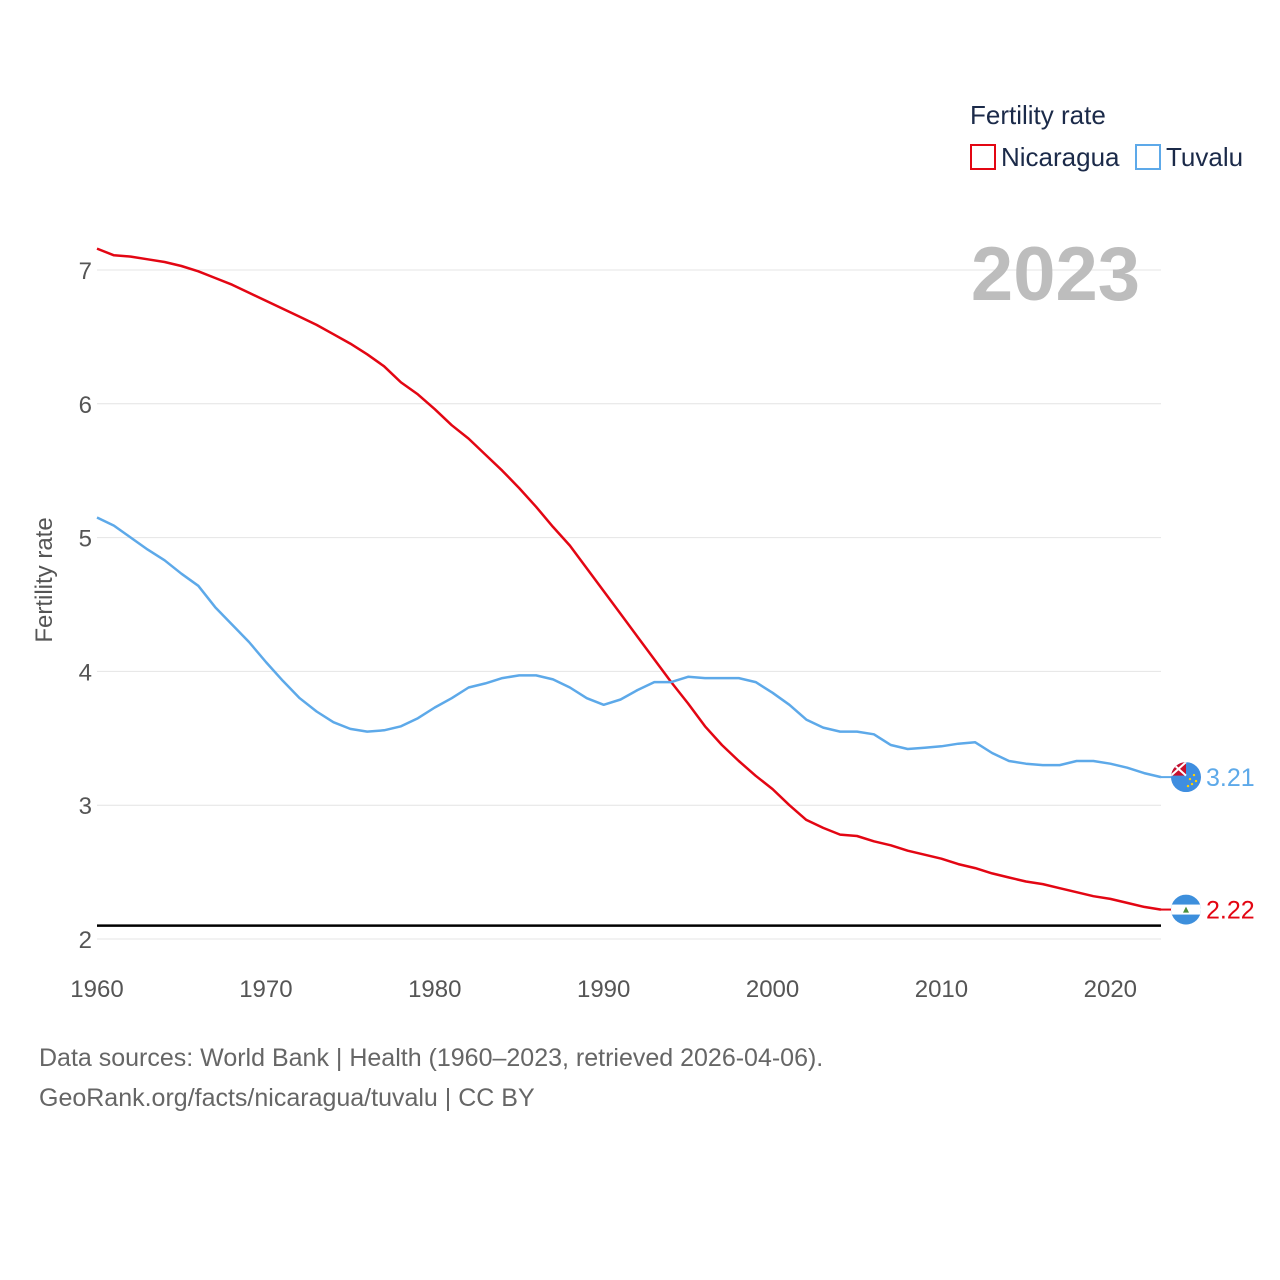 This screenshot has width=1280, height=1280. What do you see at coordinates (1186, 777) in the screenshot?
I see `tuvalu-flag-icon` at bounding box center [1186, 777].